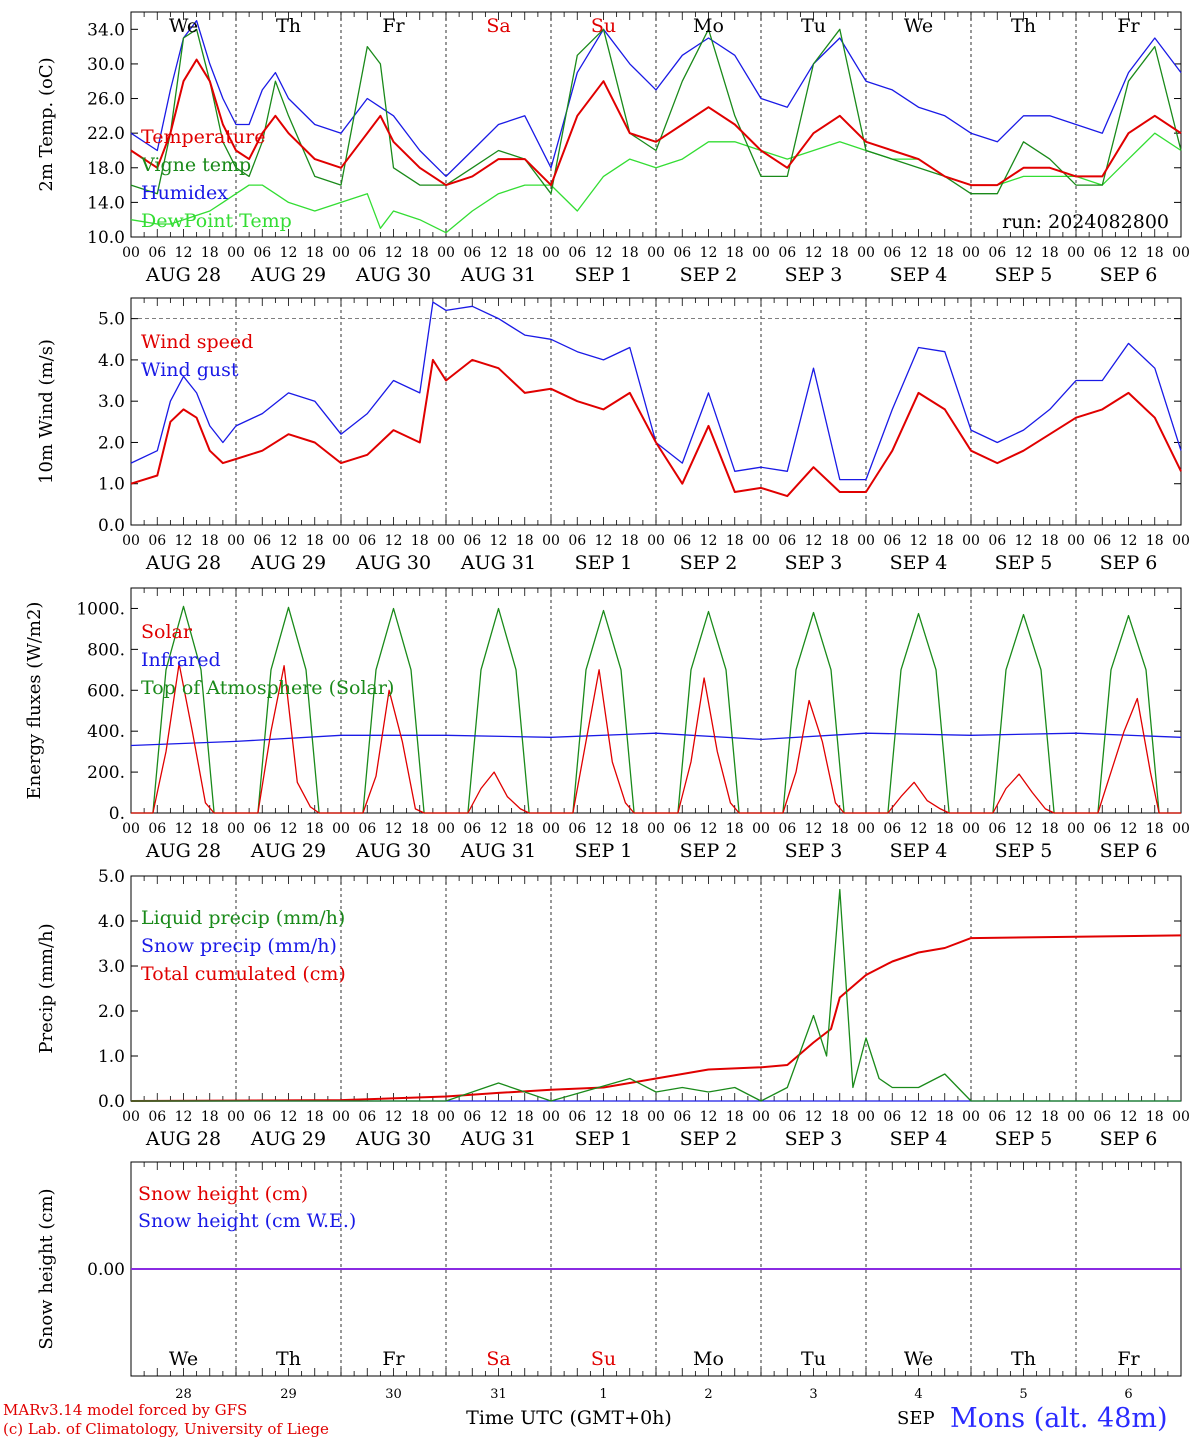  I want to click on legend-entry: Snow height (cm W.E.), so click(247, 1221).